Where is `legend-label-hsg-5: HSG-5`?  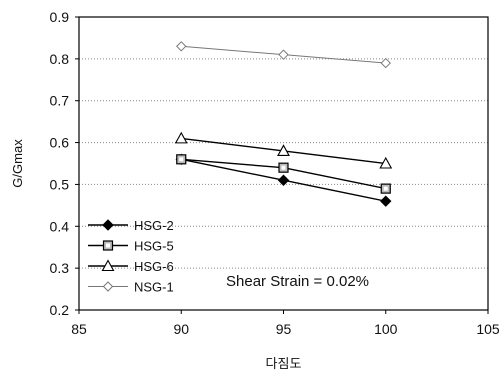 legend-label-hsg-5: HSG-5 is located at coordinates (154, 246).